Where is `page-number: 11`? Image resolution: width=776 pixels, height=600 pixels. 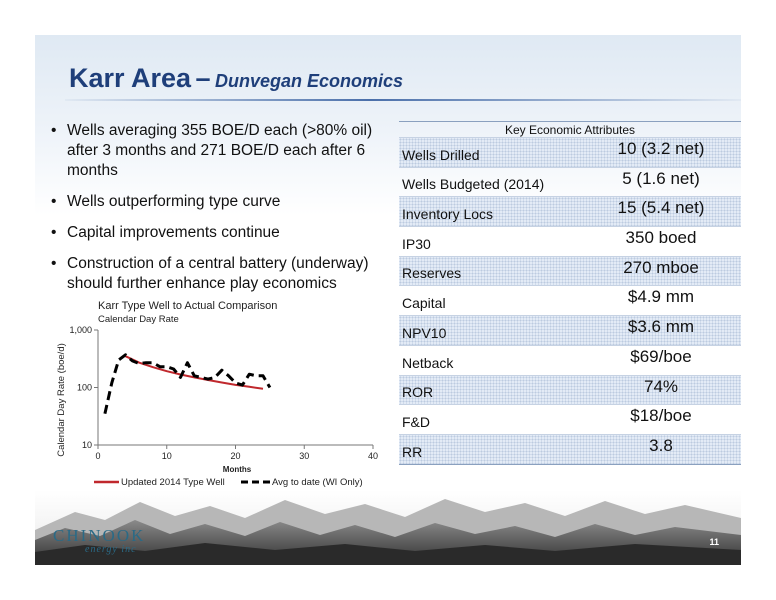
page-number: 11 is located at coordinates (714, 542).